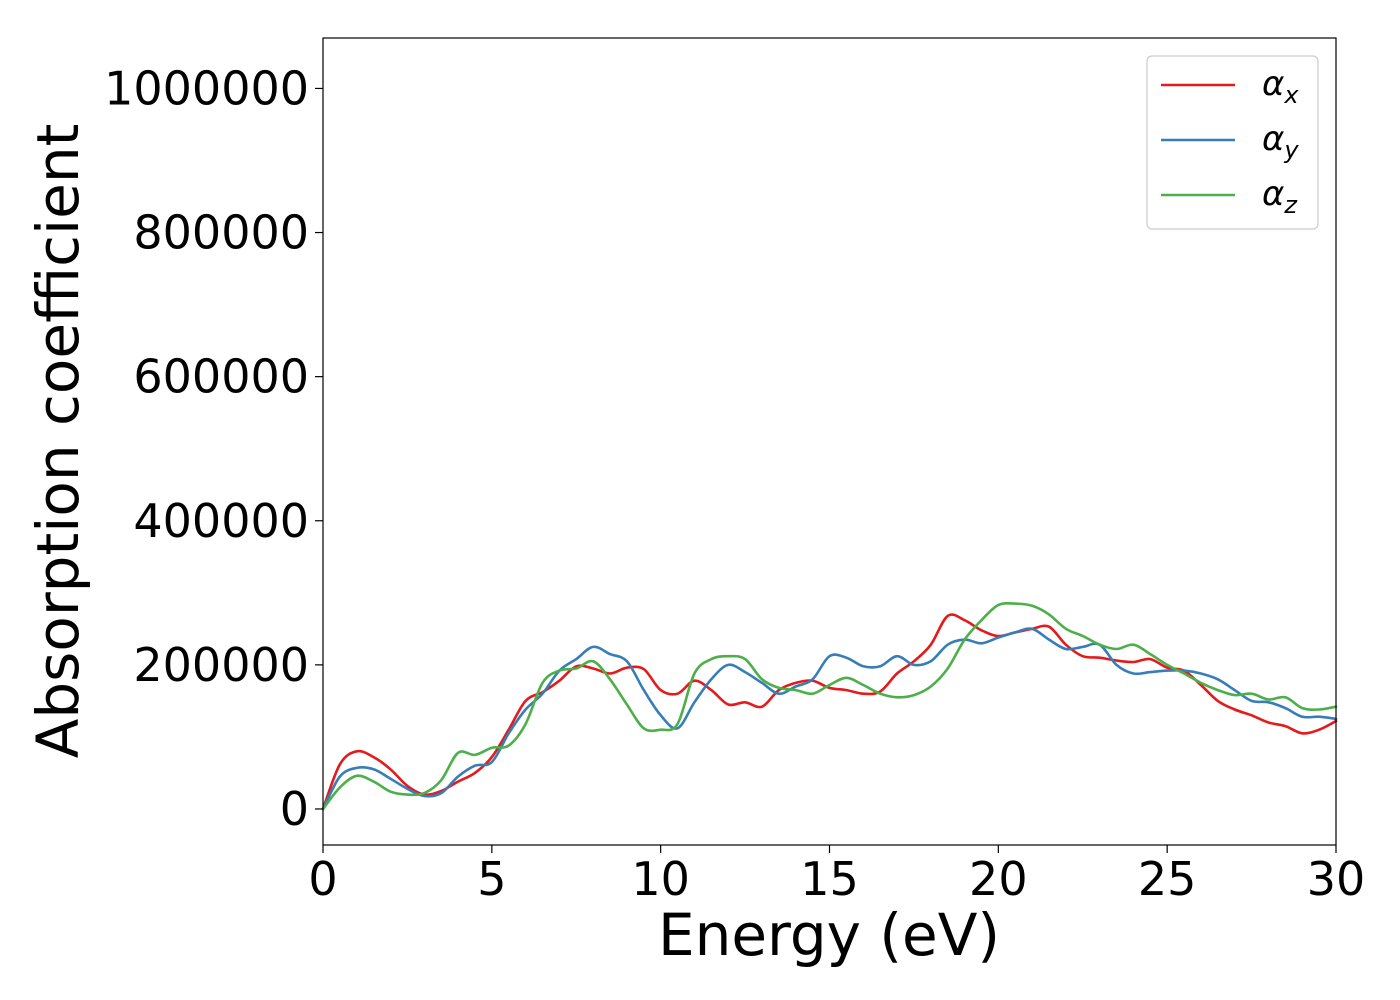  Describe the element at coordinates (1232, 142) in the screenshot. I see `legend-box` at that location.